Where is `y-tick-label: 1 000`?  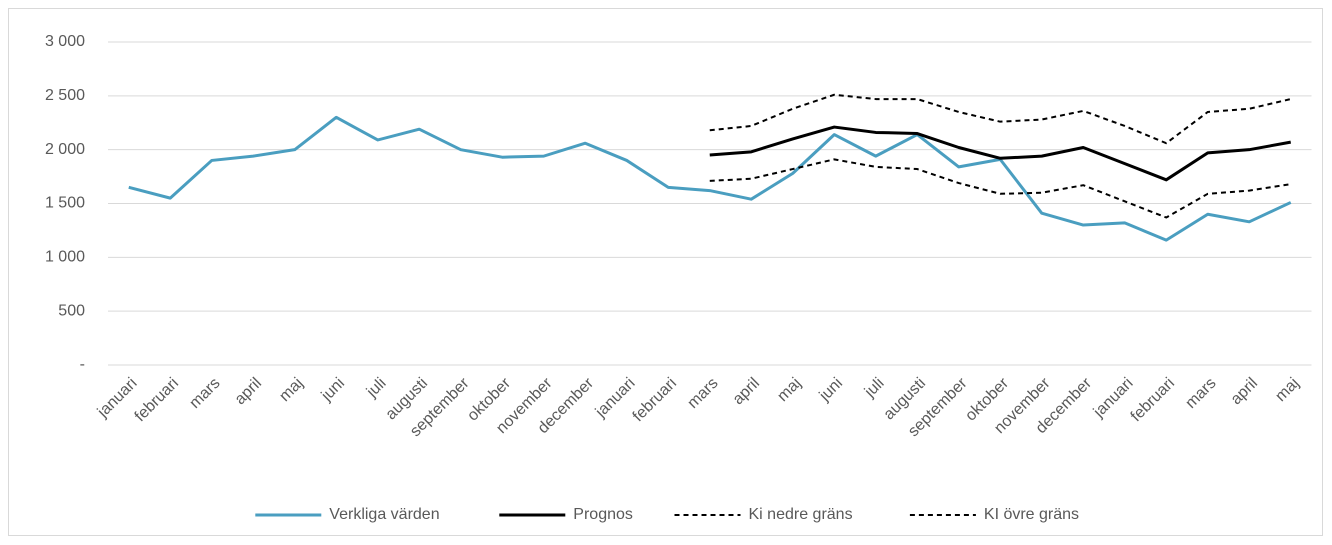 y-tick-label: 1 000 is located at coordinates (65, 257).